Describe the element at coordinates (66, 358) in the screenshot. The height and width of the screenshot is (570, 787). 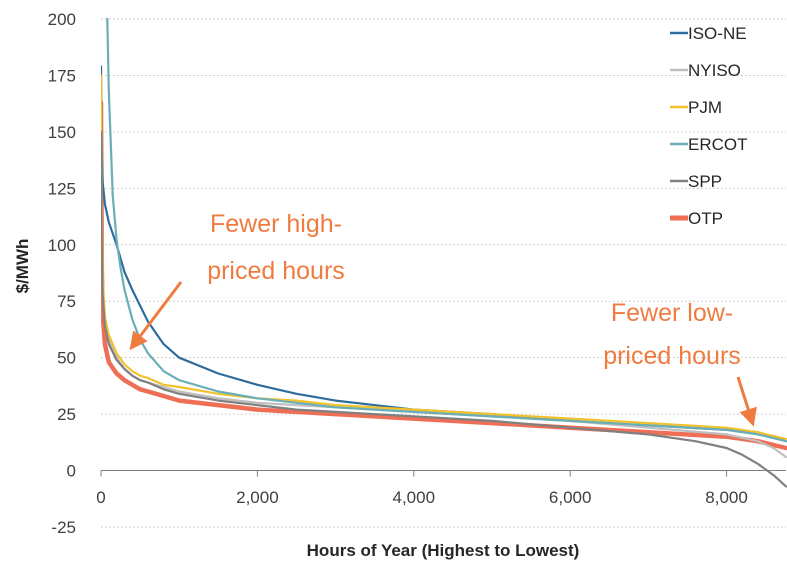
I see `y-tick-label: 50` at that location.